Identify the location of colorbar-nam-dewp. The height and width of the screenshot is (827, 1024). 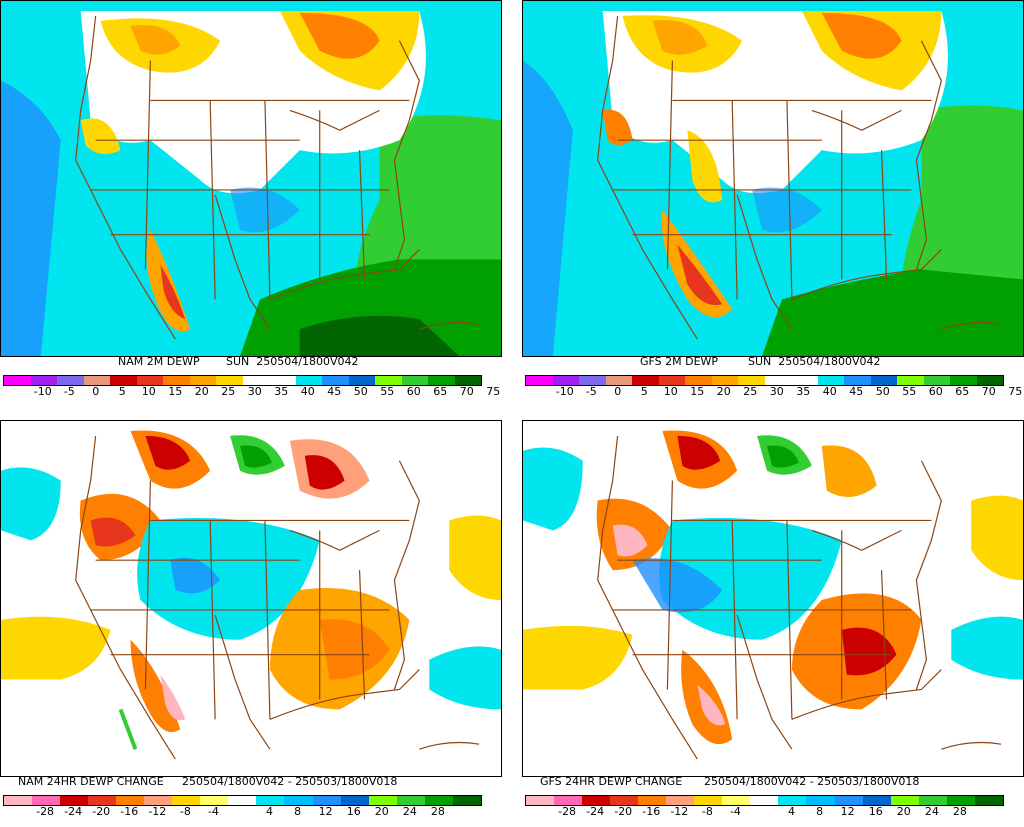
(242, 380).